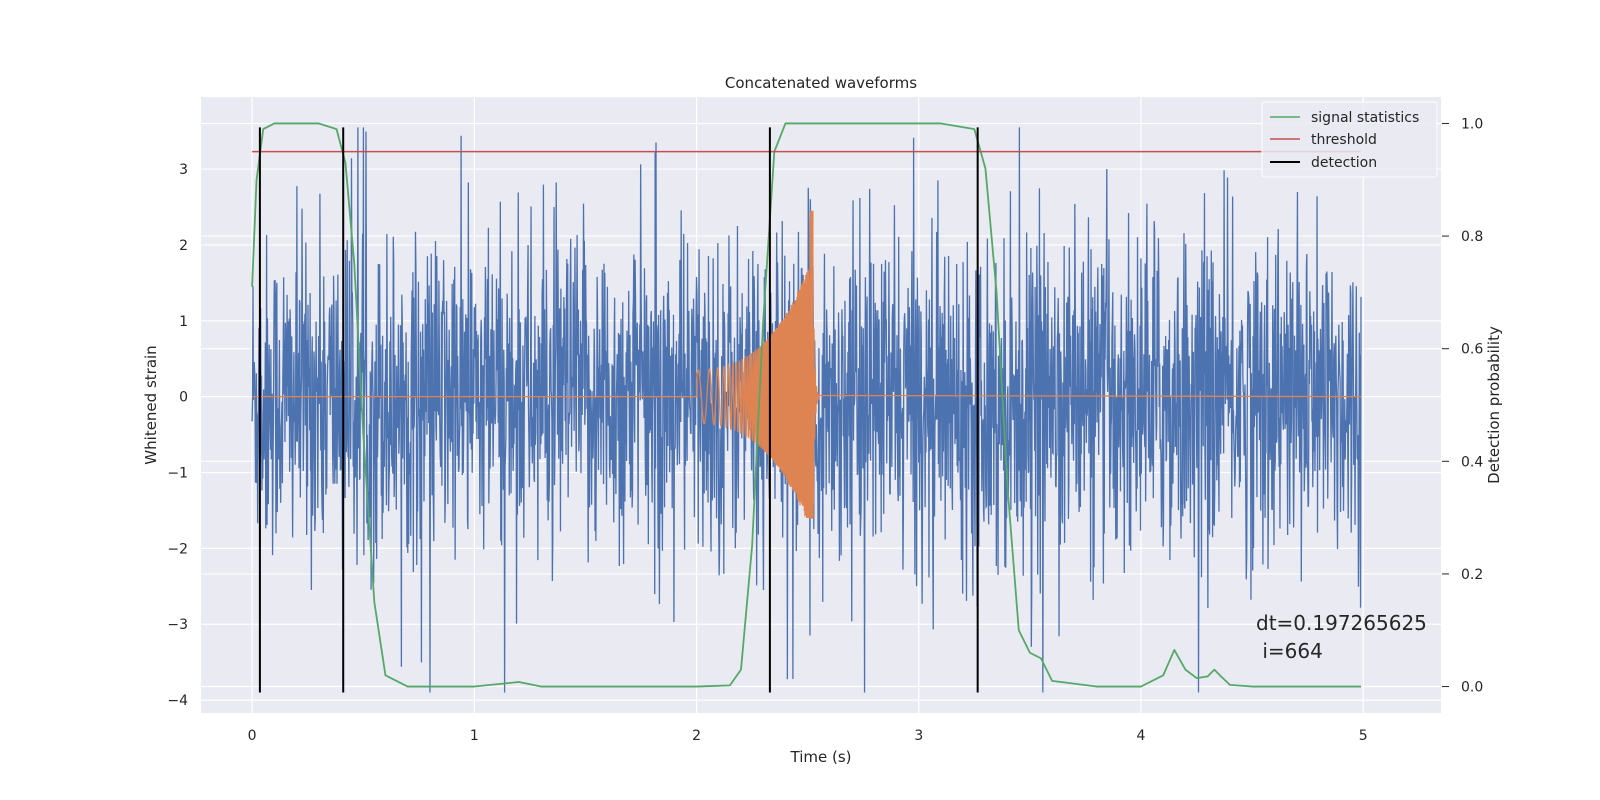  Describe the element at coordinates (1363, 736) in the screenshot. I see `x-tick-label: 5` at that location.